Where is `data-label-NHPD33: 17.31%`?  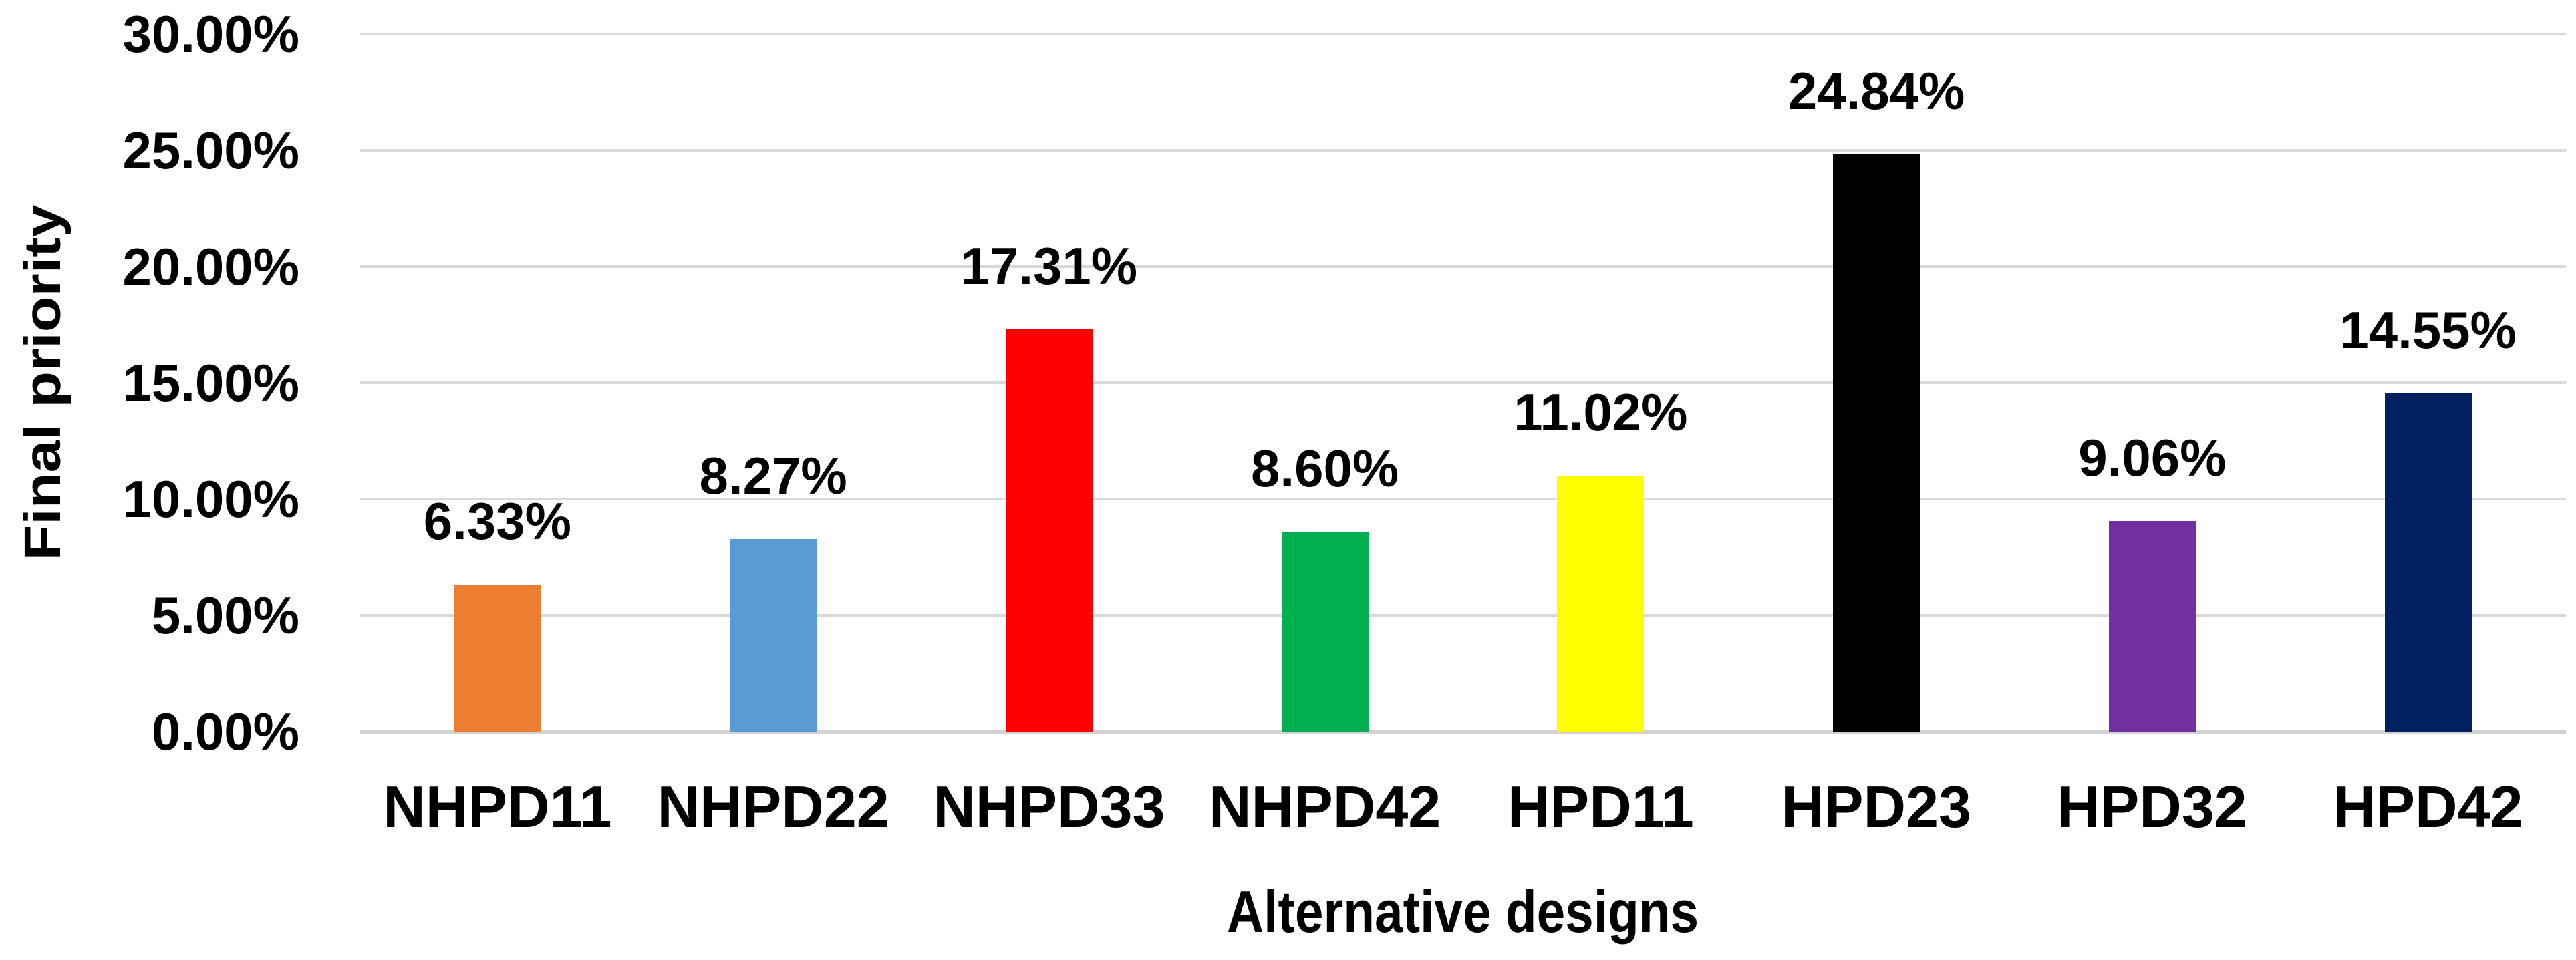
data-label-NHPD33: 17.31% is located at coordinates (1049, 265).